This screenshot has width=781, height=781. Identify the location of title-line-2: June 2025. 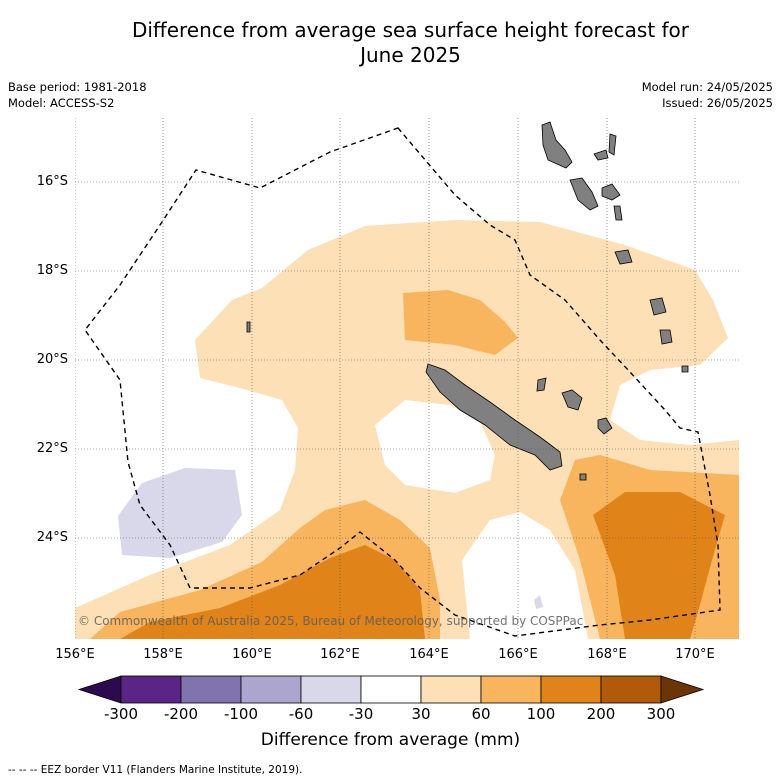
(410, 55).